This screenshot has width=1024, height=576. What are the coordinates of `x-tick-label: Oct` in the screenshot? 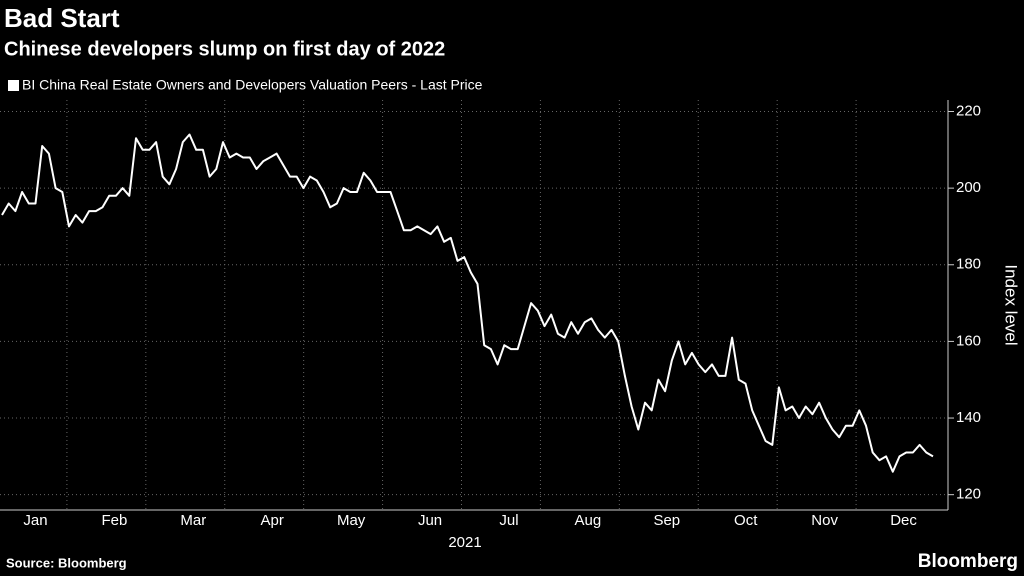 It's located at (746, 520).